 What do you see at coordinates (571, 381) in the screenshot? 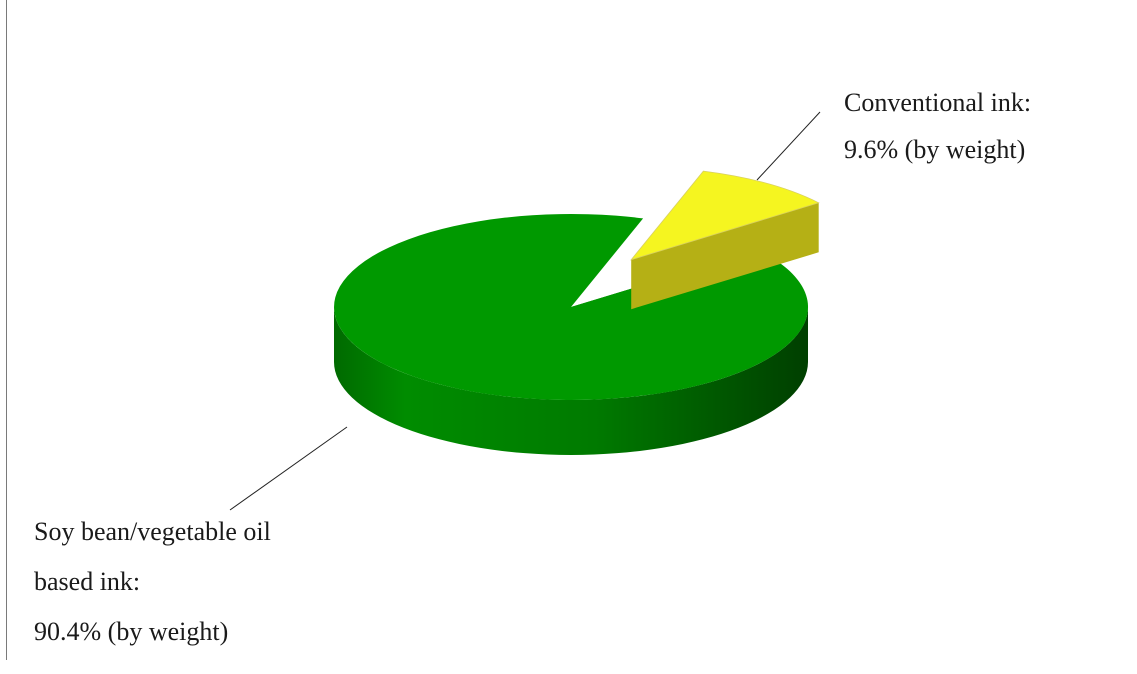
I see `soy-slice-side` at bounding box center [571, 381].